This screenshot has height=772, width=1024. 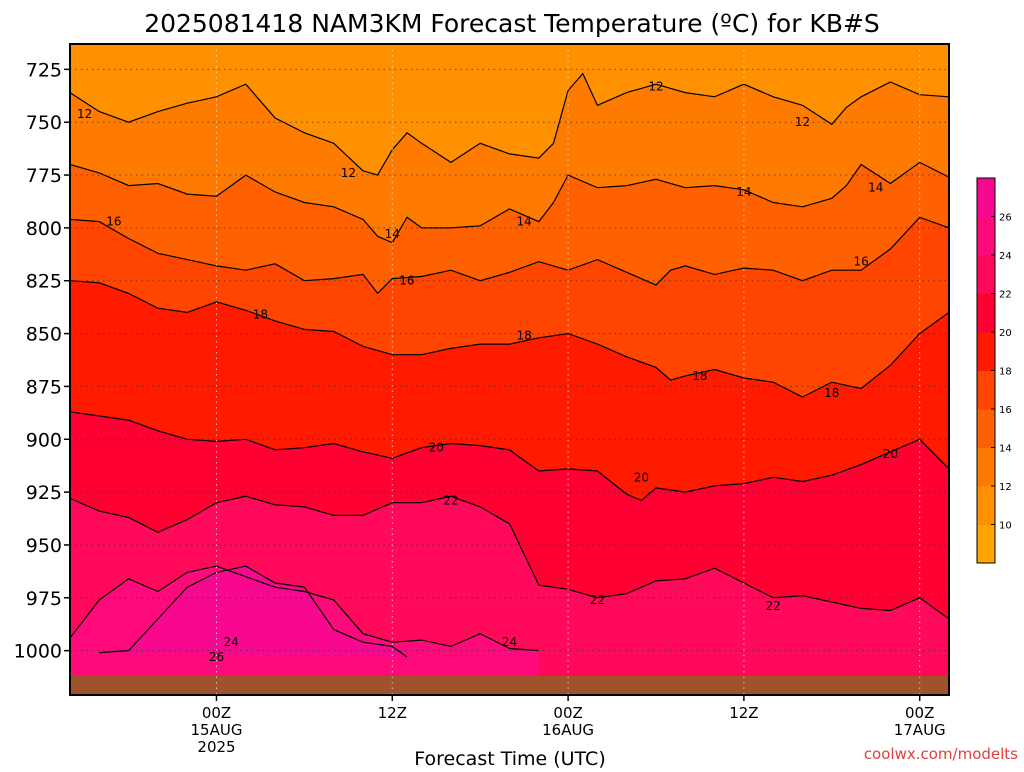 What do you see at coordinates (1005, 372) in the screenshot?
I see `colorbar-label: 18` at bounding box center [1005, 372].